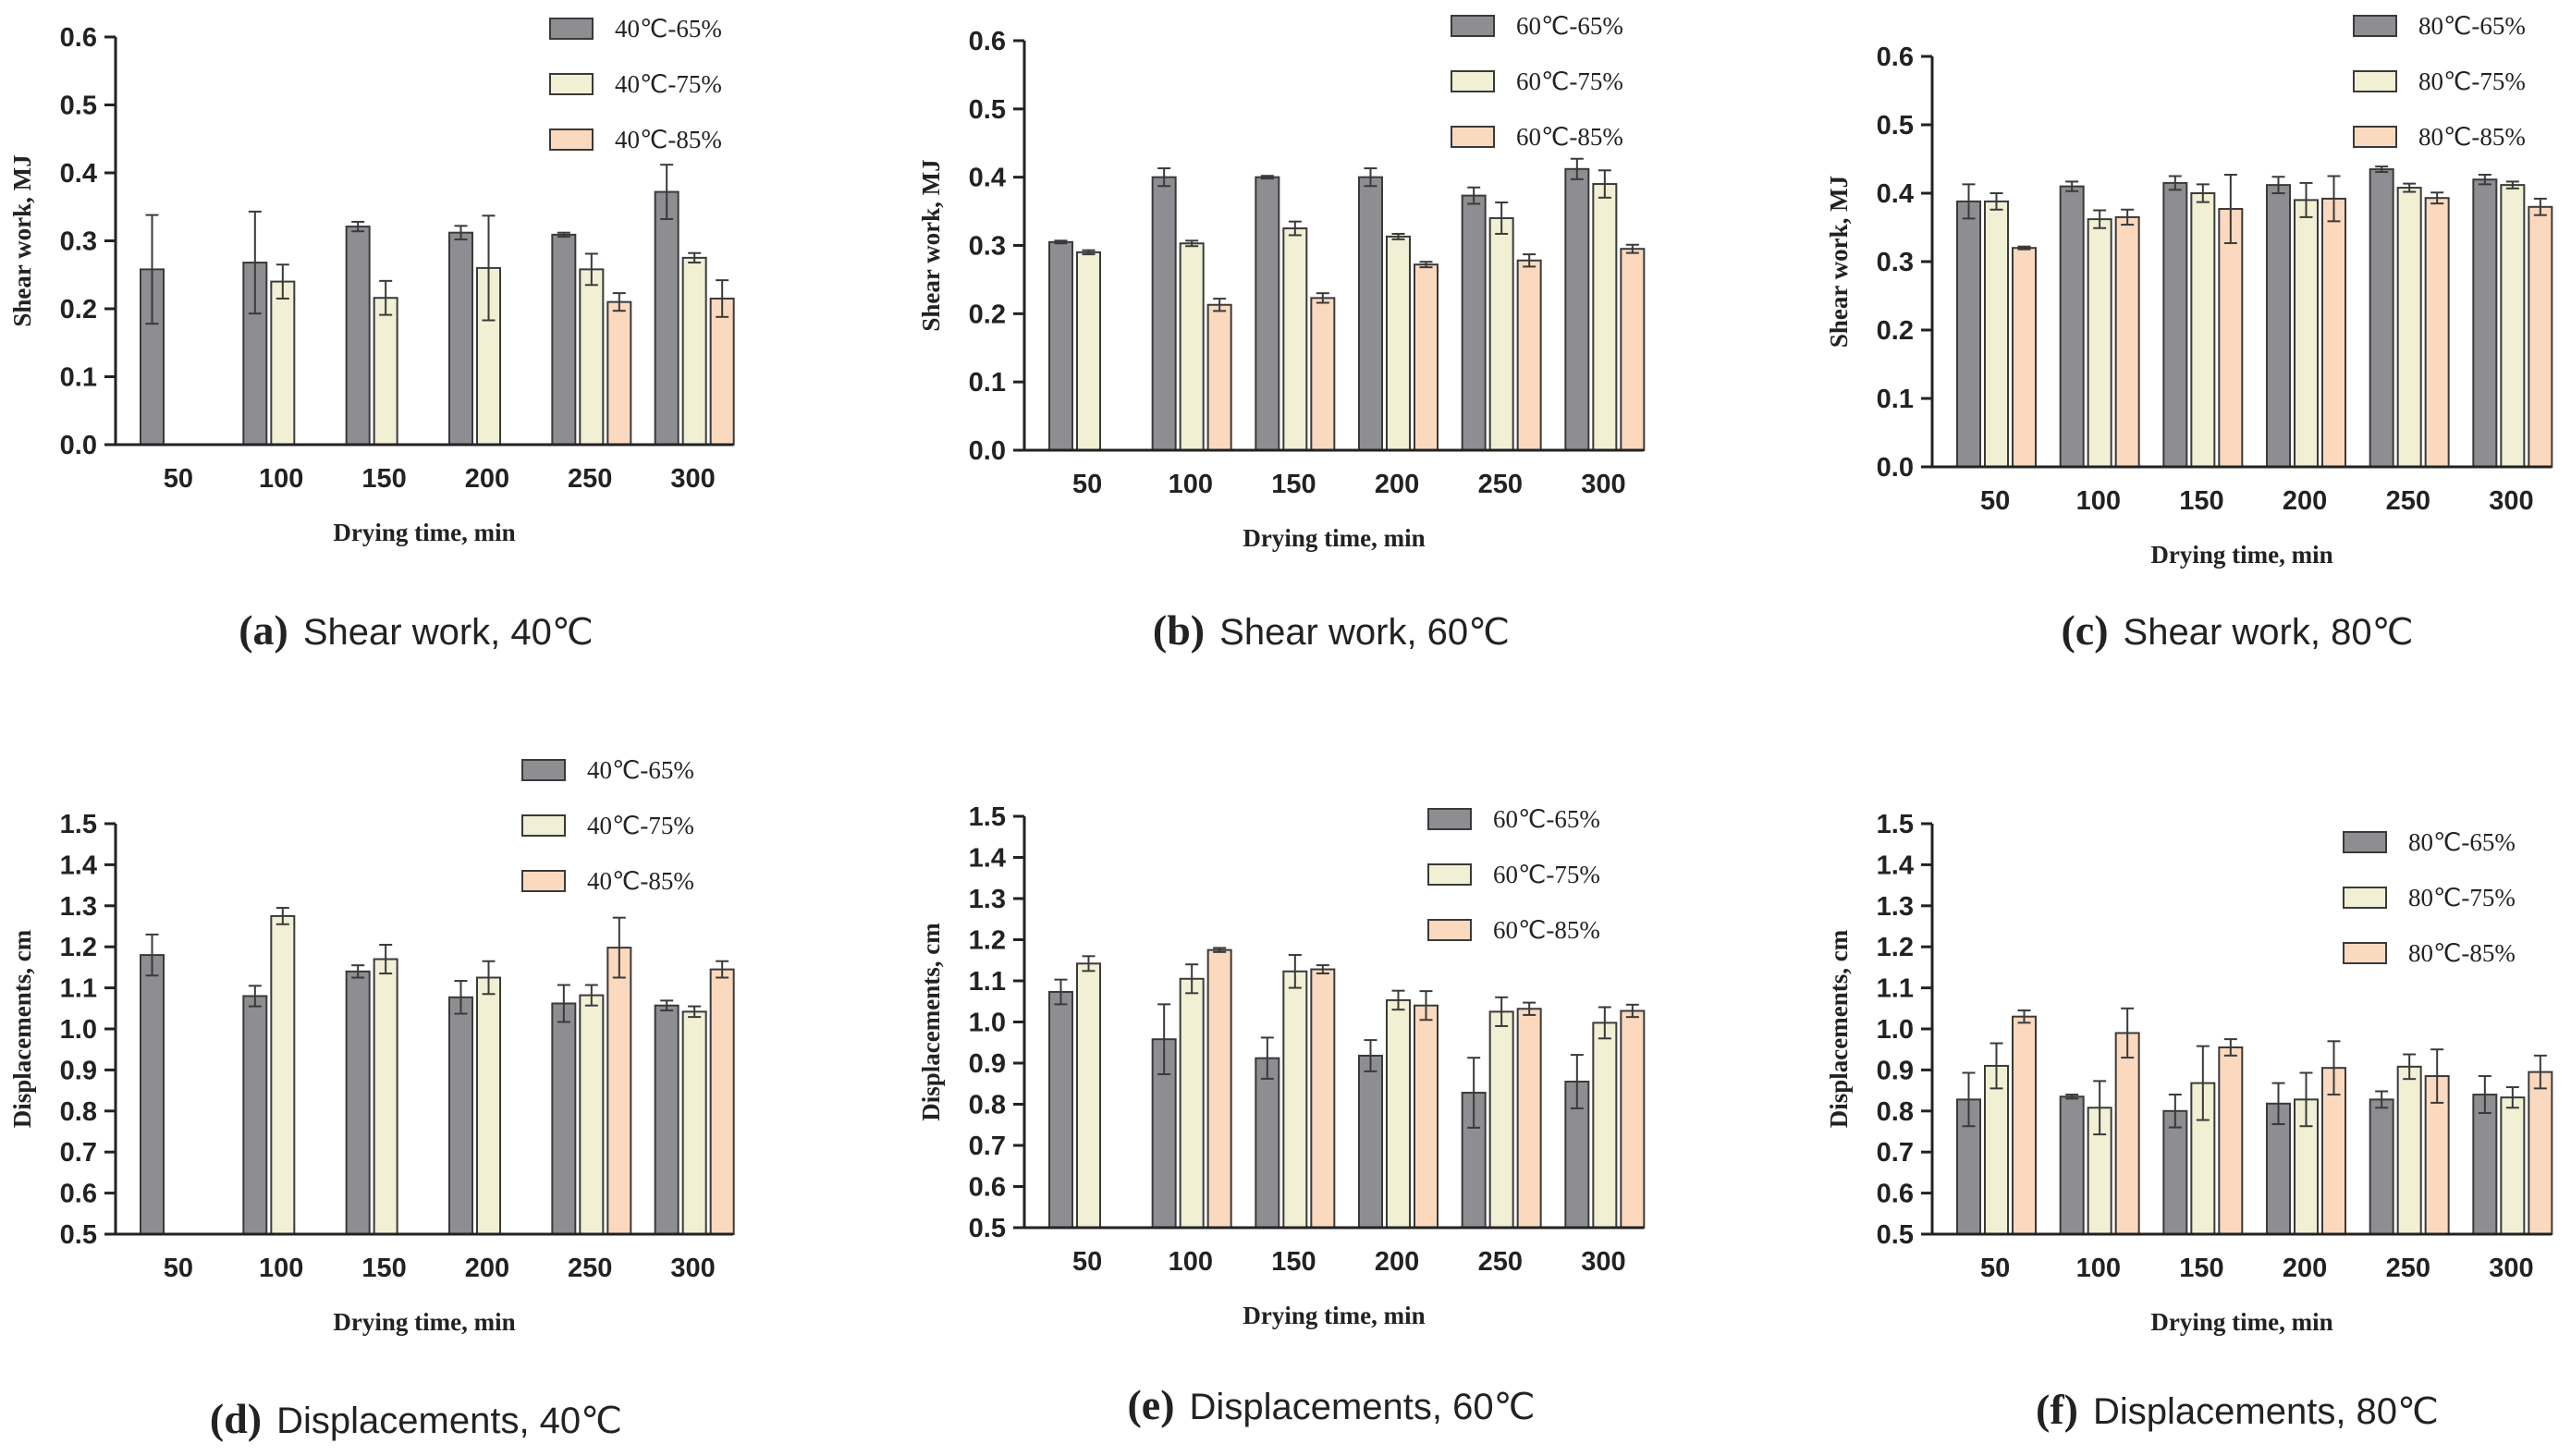  Describe the element at coordinates (78, 947) in the screenshot. I see `y-tick-label: 1.2` at that location.